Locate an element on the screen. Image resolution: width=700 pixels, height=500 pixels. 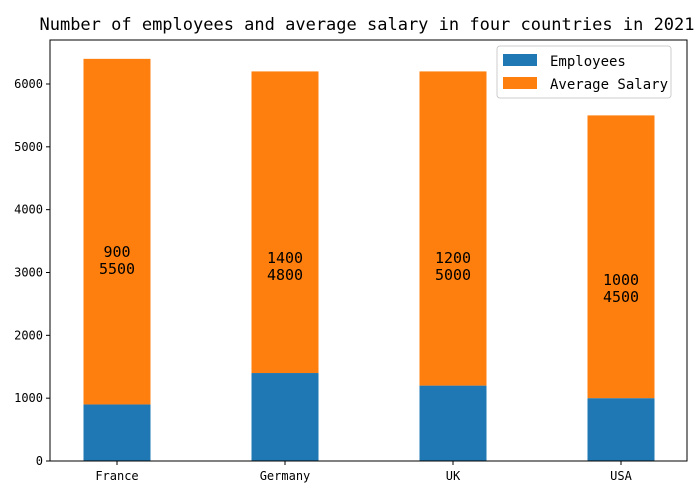
bar-employees-uk is located at coordinates (453, 423).